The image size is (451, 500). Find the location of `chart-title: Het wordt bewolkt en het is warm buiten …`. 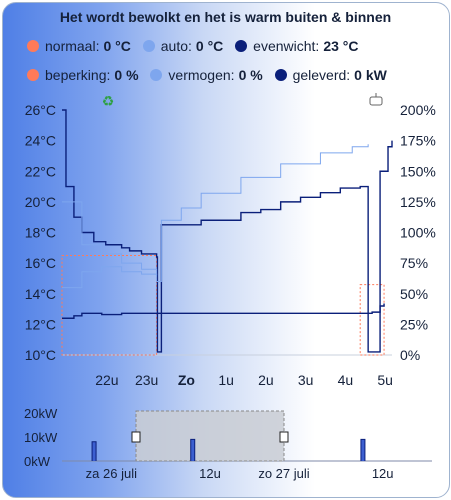

chart-title: Het wordt bewolkt en het is warm buiten … is located at coordinates (225, 17).